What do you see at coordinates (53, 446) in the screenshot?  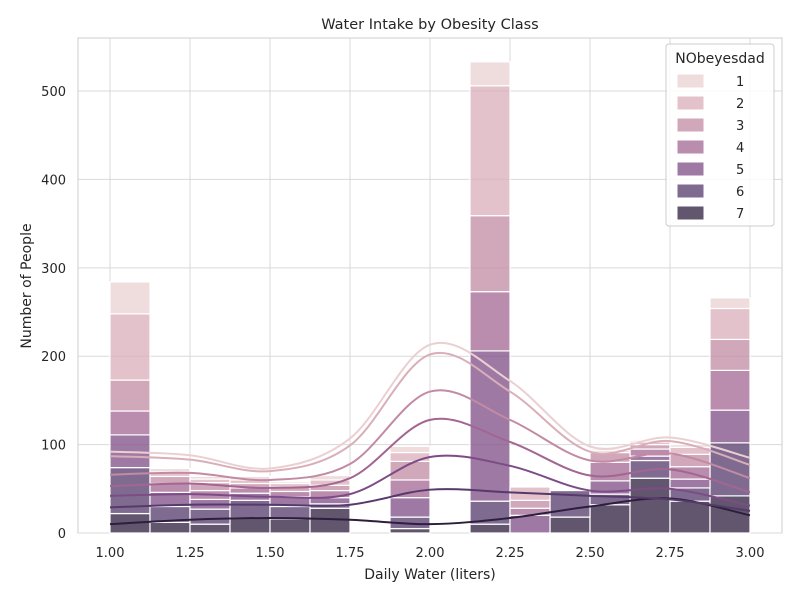 I see `y-tick-label: 100` at bounding box center [53, 446].